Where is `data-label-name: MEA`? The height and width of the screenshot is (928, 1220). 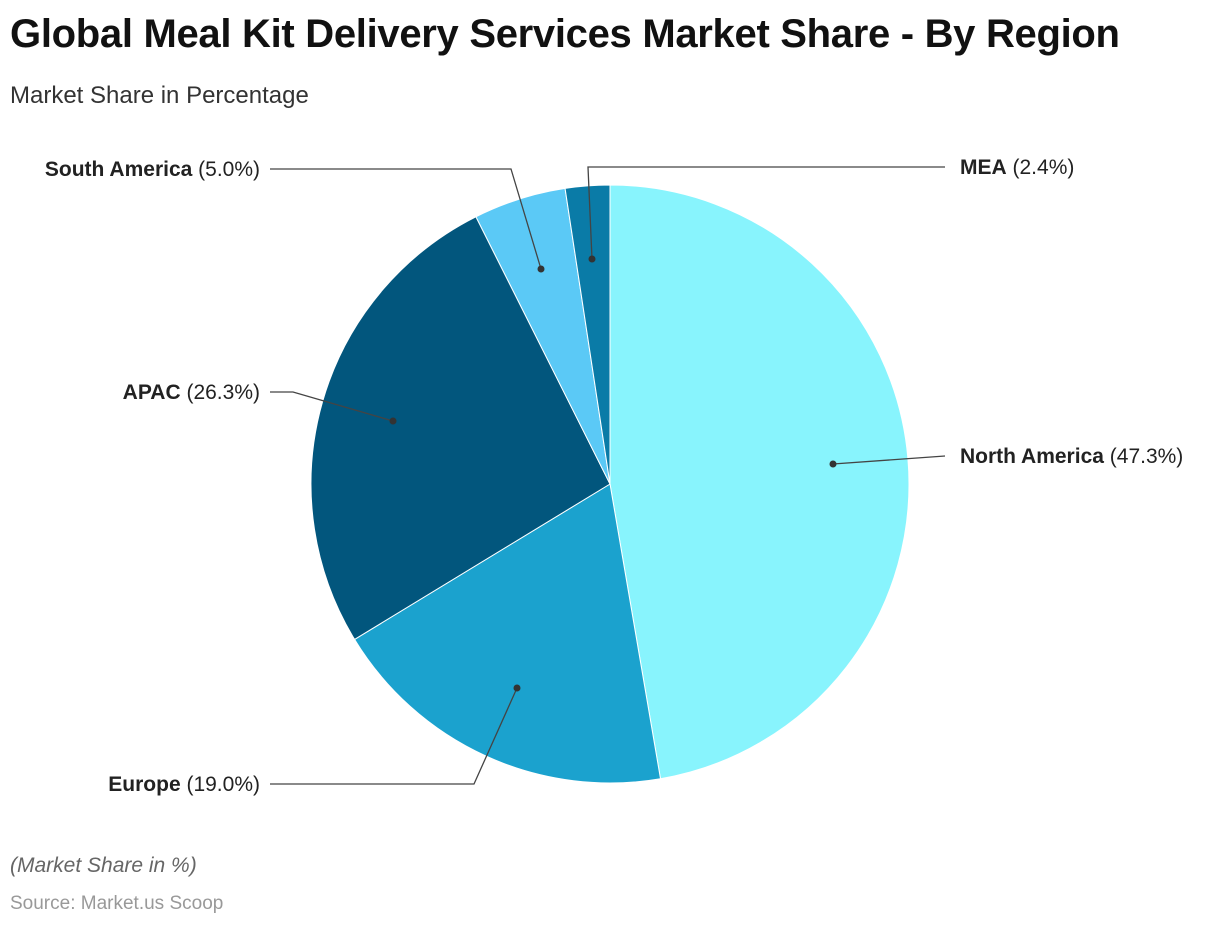
data-label-name: MEA is located at coordinates (983, 167).